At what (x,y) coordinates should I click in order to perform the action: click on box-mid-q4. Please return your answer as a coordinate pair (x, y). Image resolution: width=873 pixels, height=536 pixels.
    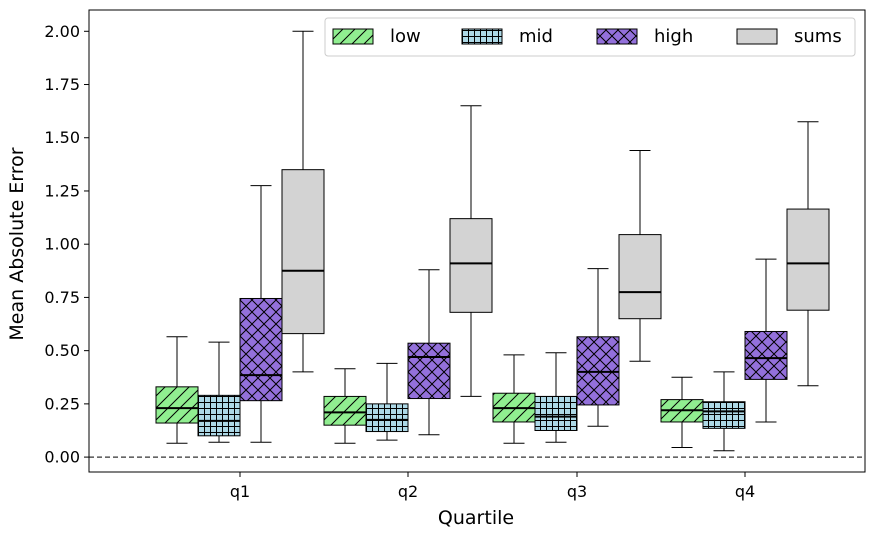
    Looking at the image, I should click on (724, 411).